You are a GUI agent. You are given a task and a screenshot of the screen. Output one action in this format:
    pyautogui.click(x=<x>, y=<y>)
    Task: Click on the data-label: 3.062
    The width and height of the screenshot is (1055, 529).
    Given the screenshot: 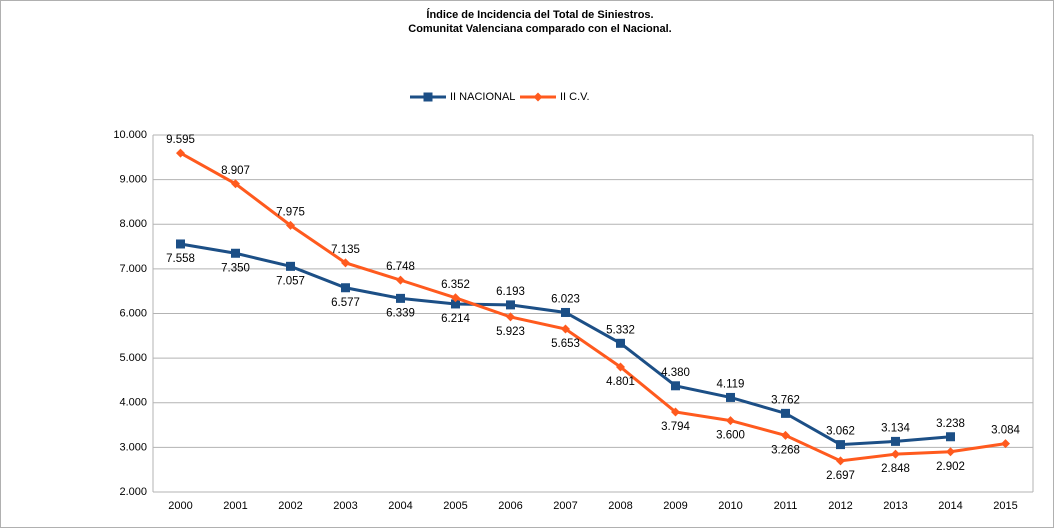 What is the action you would take?
    pyautogui.click(x=840, y=432)
    